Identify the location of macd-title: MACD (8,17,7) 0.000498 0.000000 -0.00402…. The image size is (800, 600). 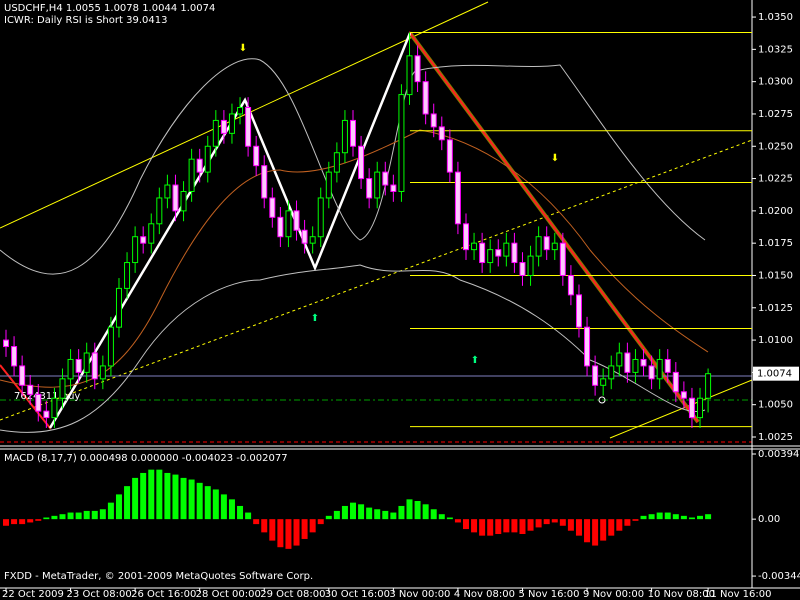
(146, 458).